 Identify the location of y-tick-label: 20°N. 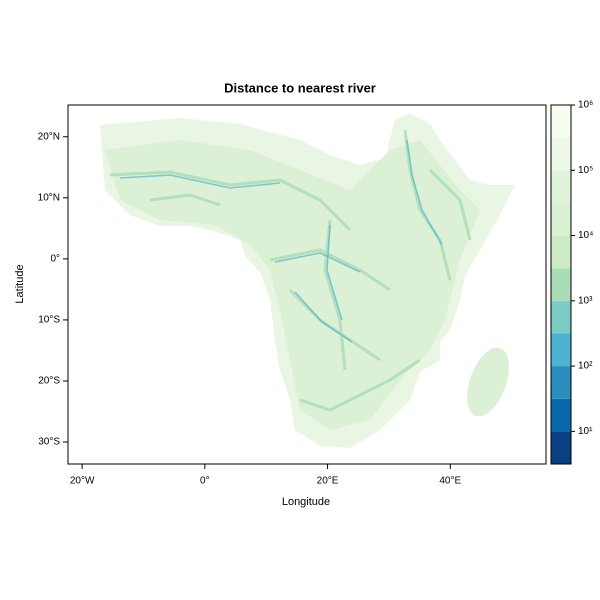
(49, 136).